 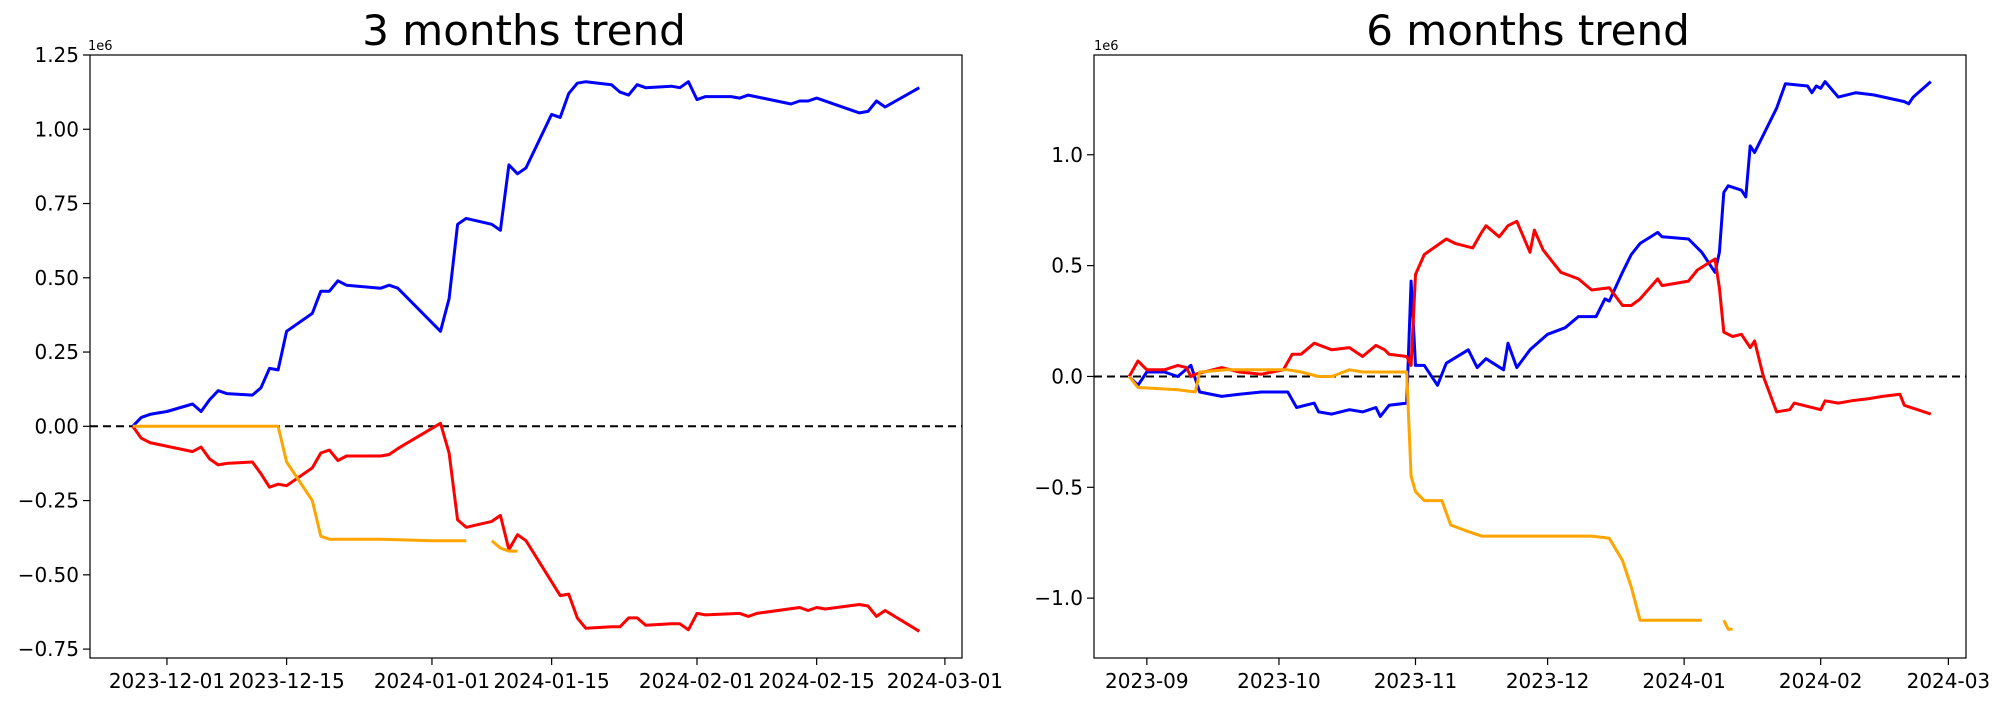 I want to click on y-tick-label: 0.25, so click(x=56, y=352).